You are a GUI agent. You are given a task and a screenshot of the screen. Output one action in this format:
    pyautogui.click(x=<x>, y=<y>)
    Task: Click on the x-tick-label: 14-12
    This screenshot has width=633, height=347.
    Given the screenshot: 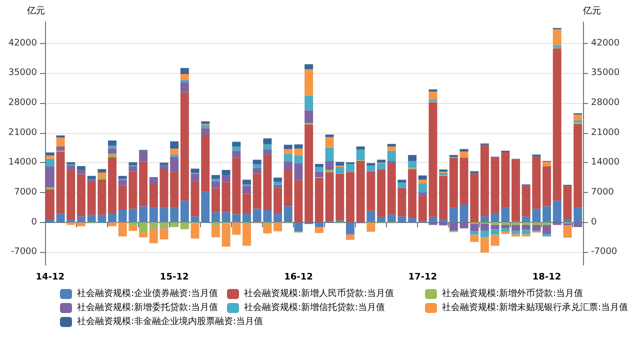 What is the action you would take?
    pyautogui.click(x=50, y=277)
    